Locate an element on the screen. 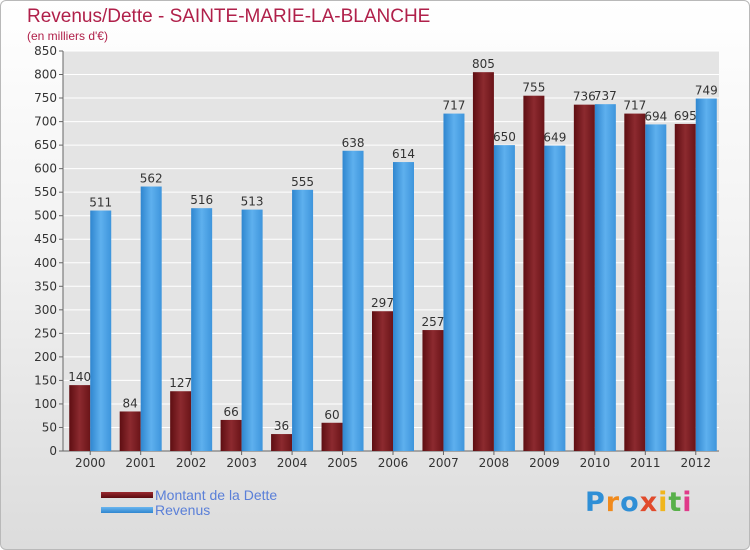  x-tick-label: 2004 is located at coordinates (292, 463).